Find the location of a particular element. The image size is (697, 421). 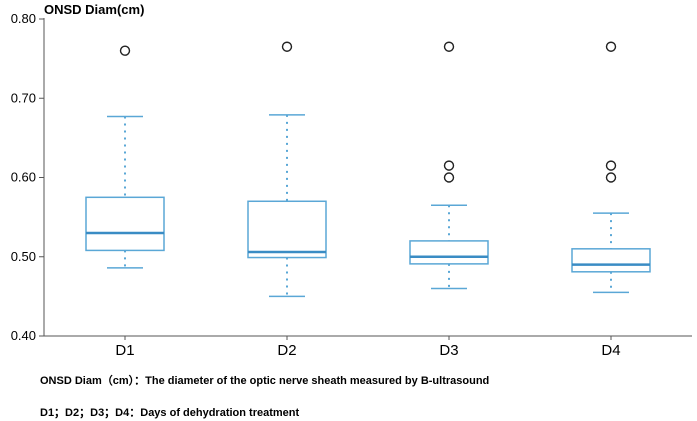

box-d3 is located at coordinates (449, 165).